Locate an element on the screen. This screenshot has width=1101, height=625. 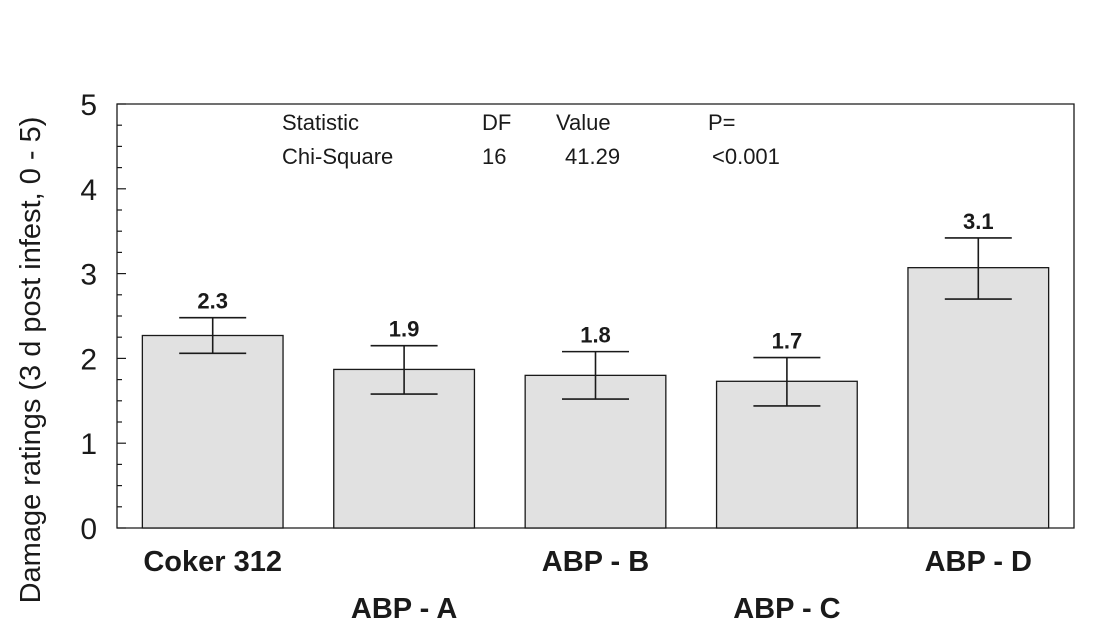
stats-header-statistic: Statistic is located at coordinates (320, 122).